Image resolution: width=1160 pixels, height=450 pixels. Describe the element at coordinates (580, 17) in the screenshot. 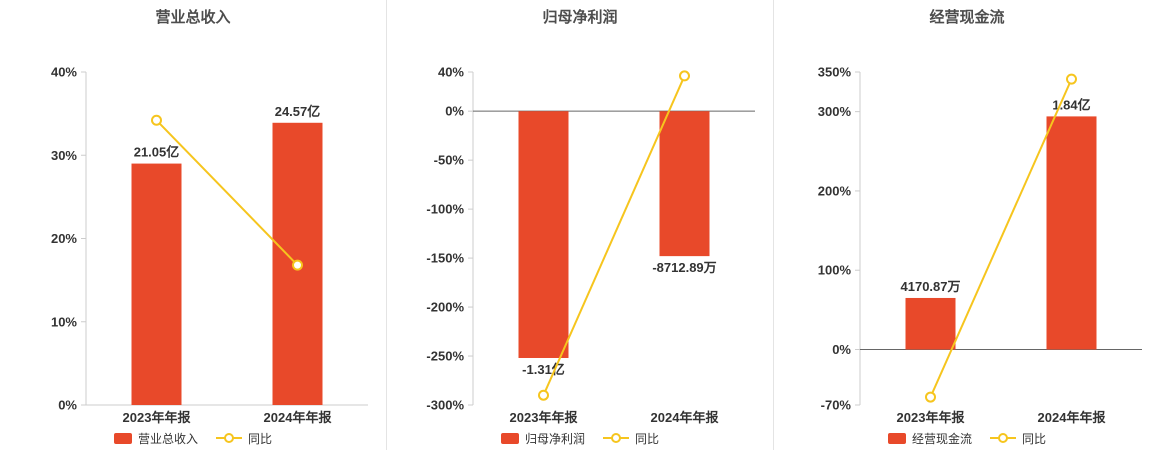

I see `chart-title-net-profit: 归母净利润` at that location.